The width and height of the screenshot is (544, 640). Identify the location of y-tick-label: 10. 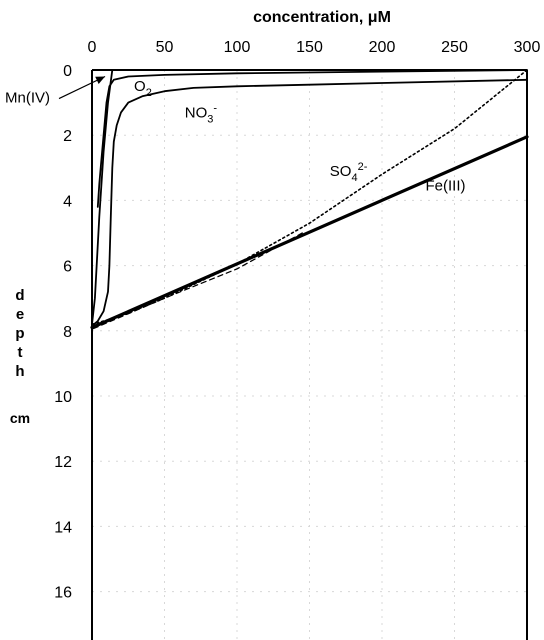
(63, 397).